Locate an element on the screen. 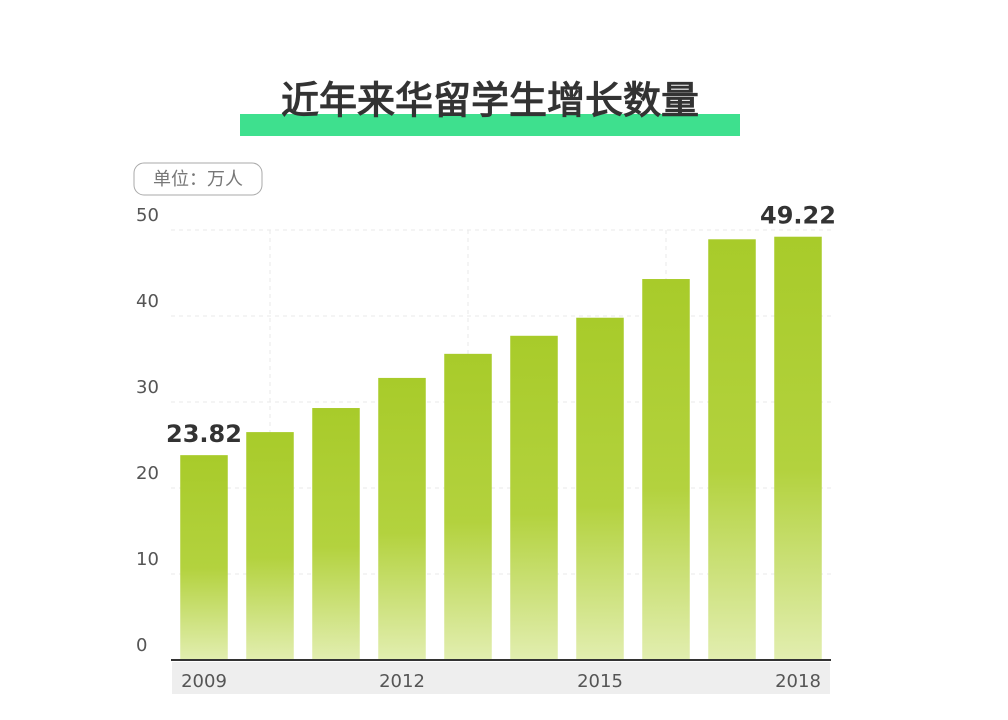 This screenshot has width=1008, height=720. unit-label: 单位：万人 is located at coordinates (198, 179).